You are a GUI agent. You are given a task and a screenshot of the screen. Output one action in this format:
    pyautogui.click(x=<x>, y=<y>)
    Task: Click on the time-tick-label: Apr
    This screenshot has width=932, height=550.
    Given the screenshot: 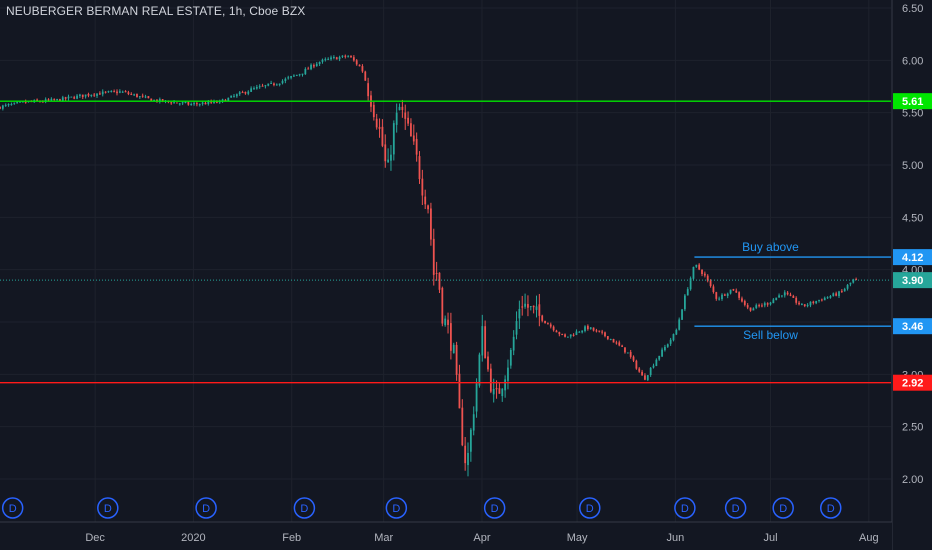 What is the action you would take?
    pyautogui.click(x=481, y=538)
    